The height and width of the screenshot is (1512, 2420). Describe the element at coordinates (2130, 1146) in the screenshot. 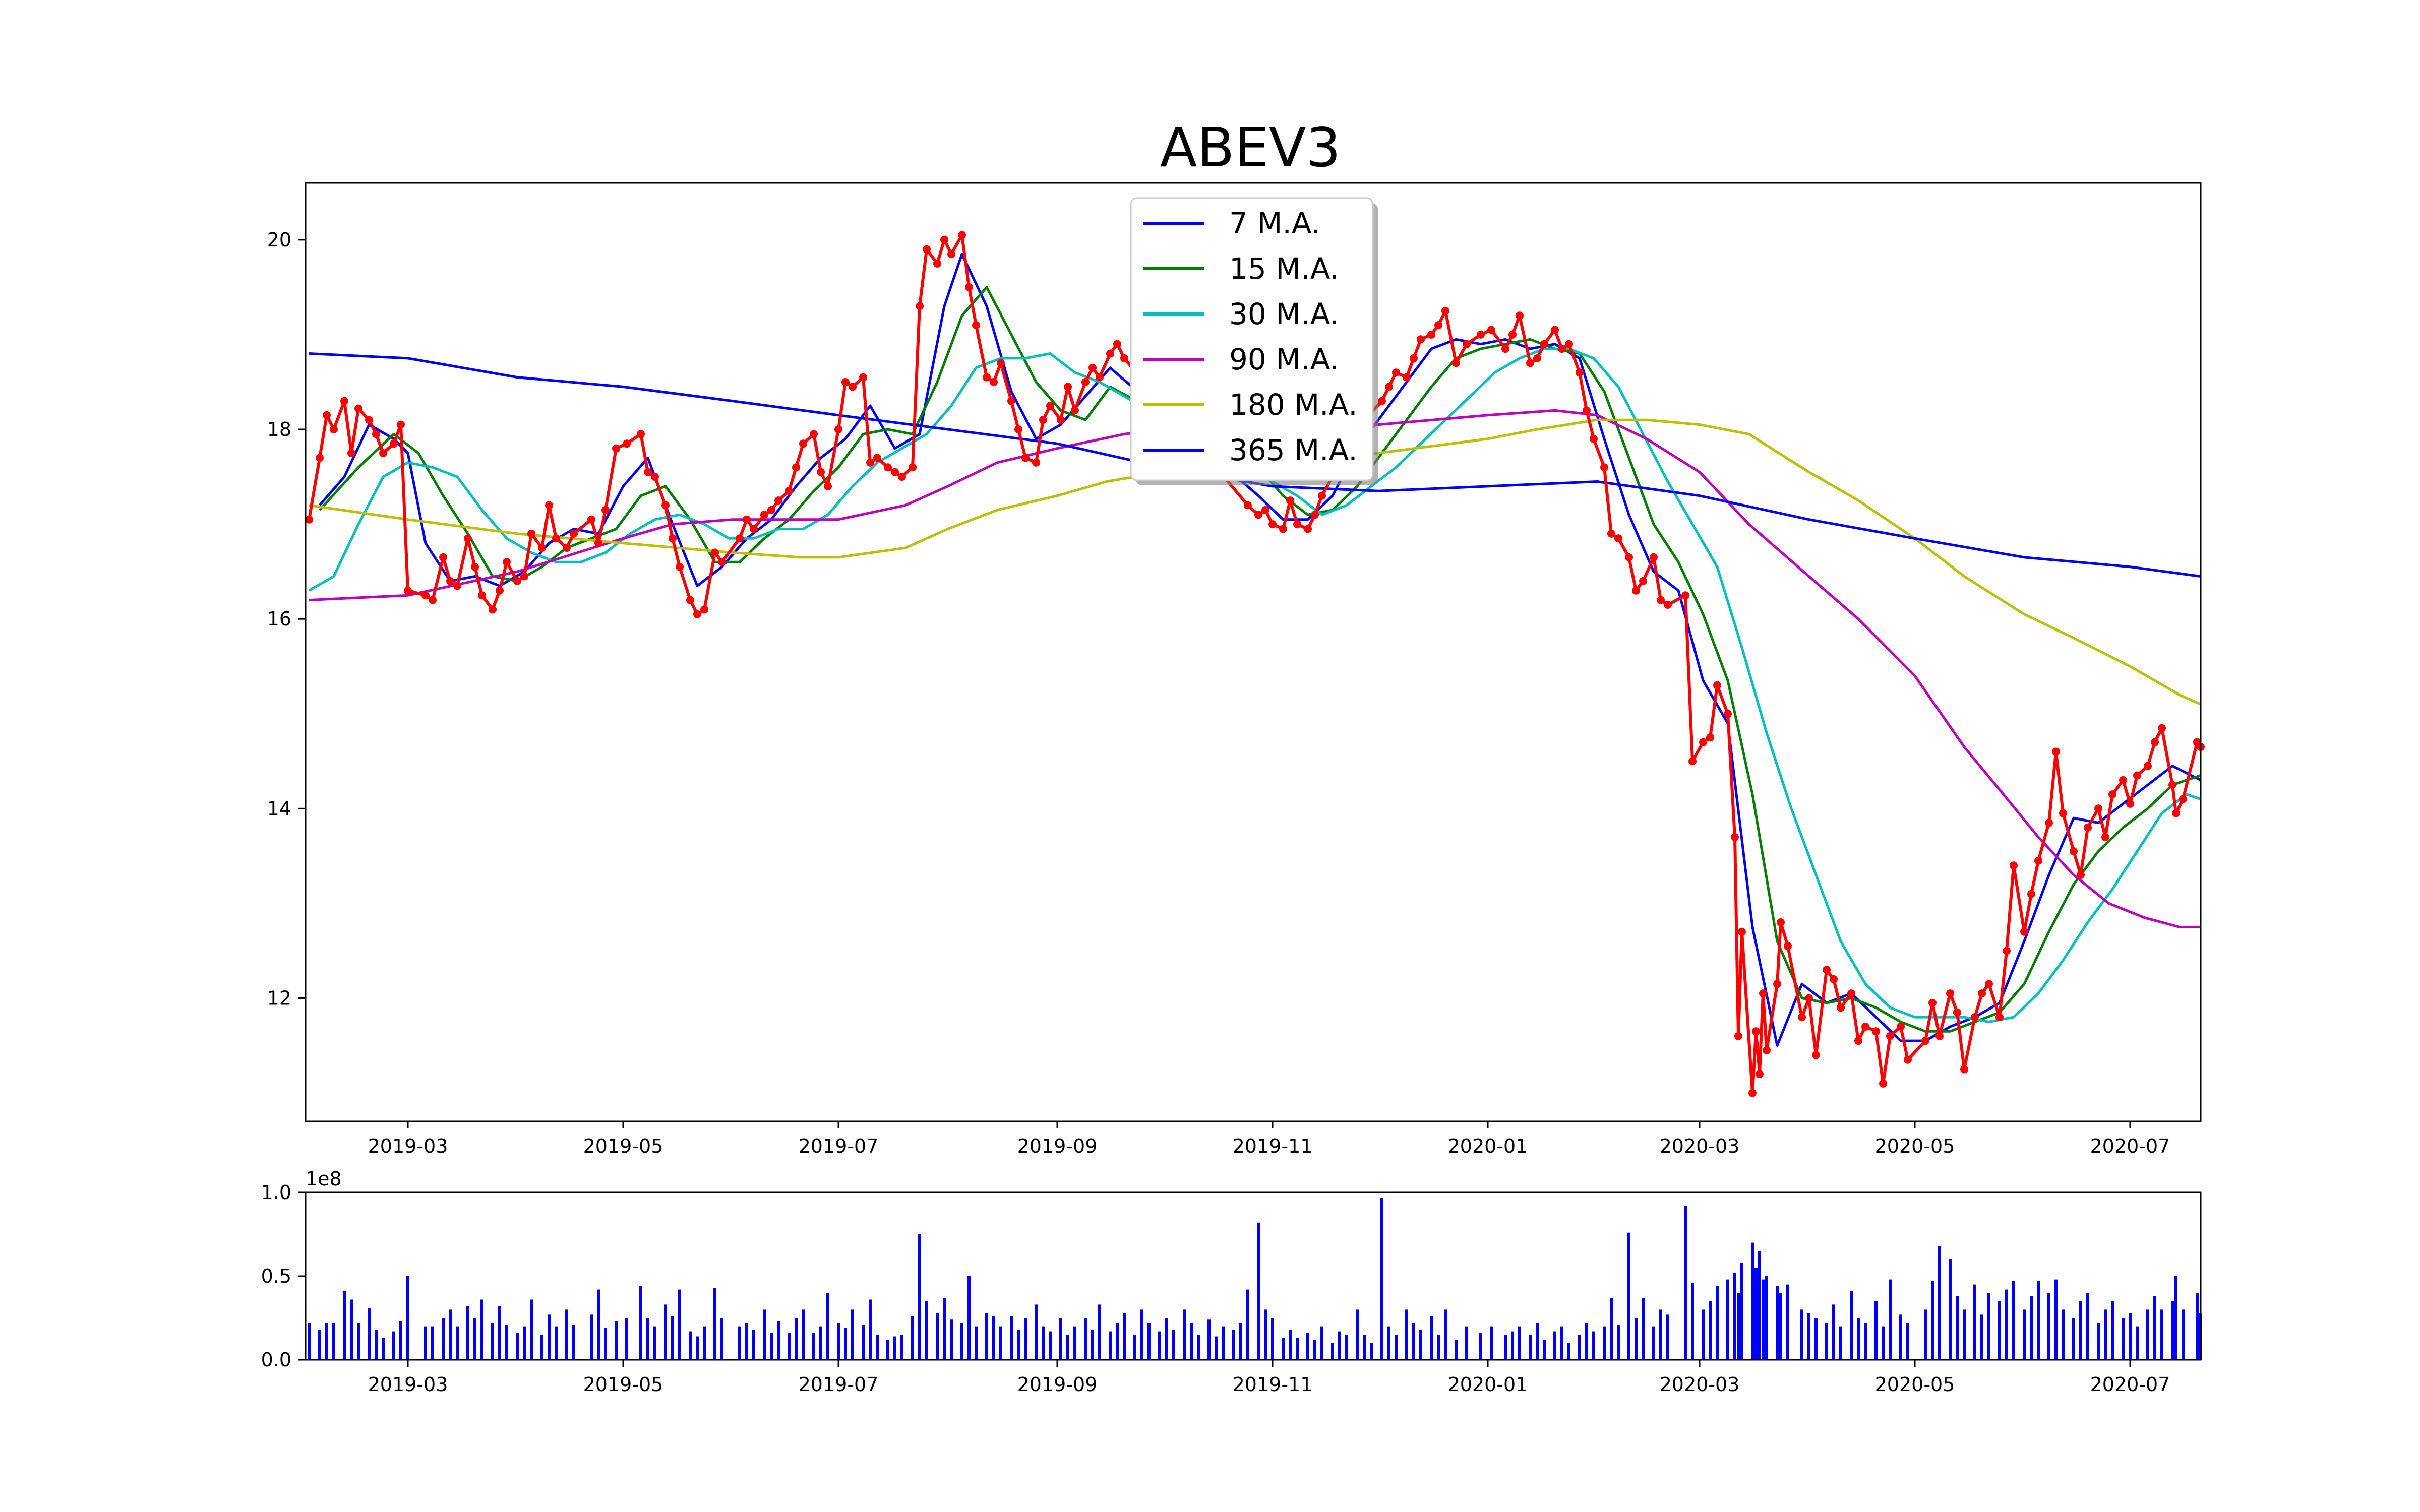

I see `price-x-tick-label: 2020-07` at that location.